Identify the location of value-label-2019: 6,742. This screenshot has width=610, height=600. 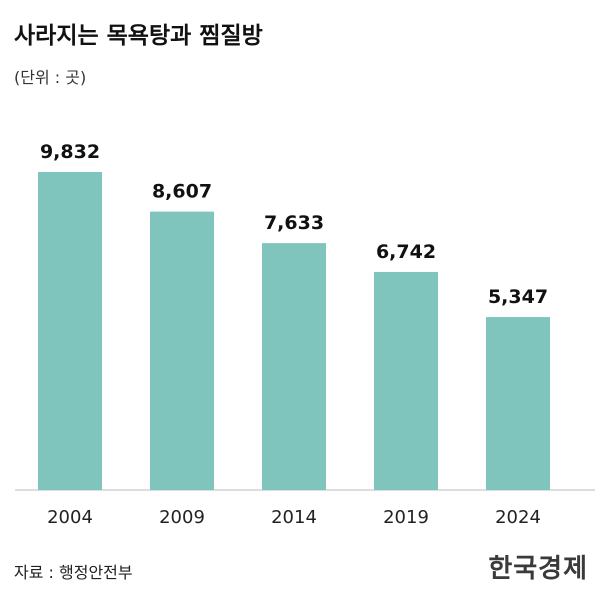
(406, 252).